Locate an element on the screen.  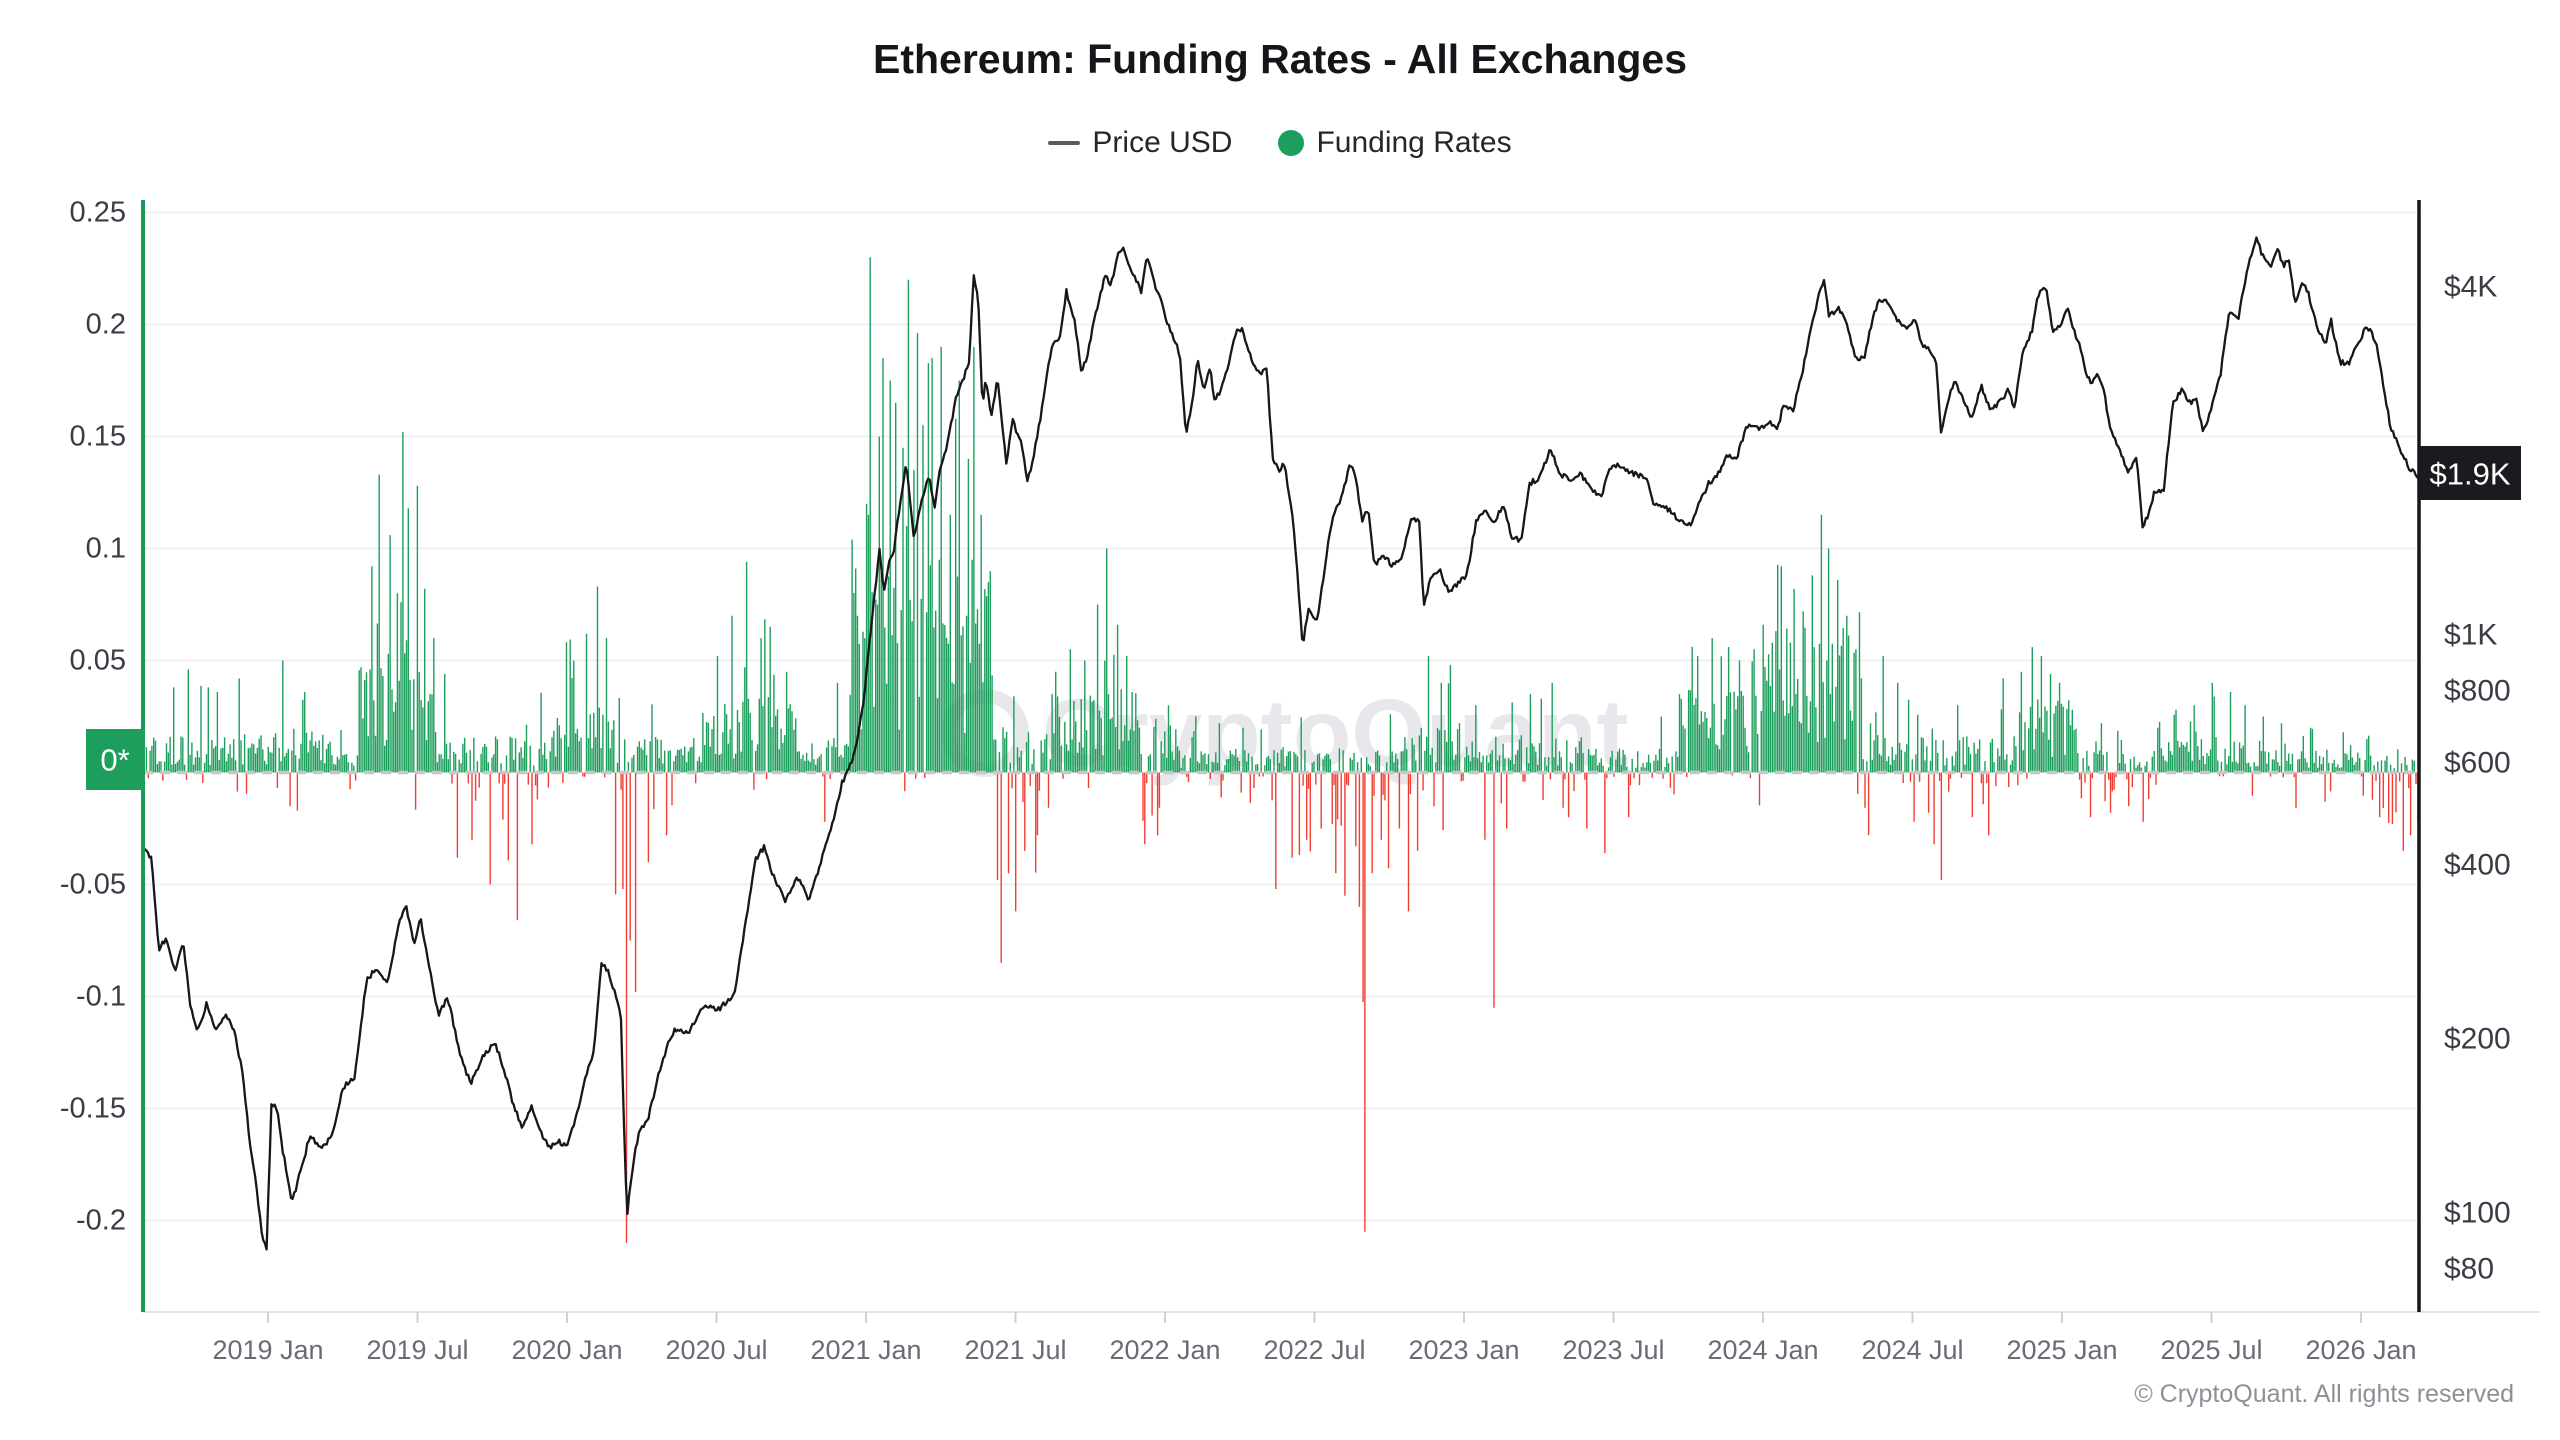
y-left-tick-label: 0.1 is located at coordinates (106, 549).